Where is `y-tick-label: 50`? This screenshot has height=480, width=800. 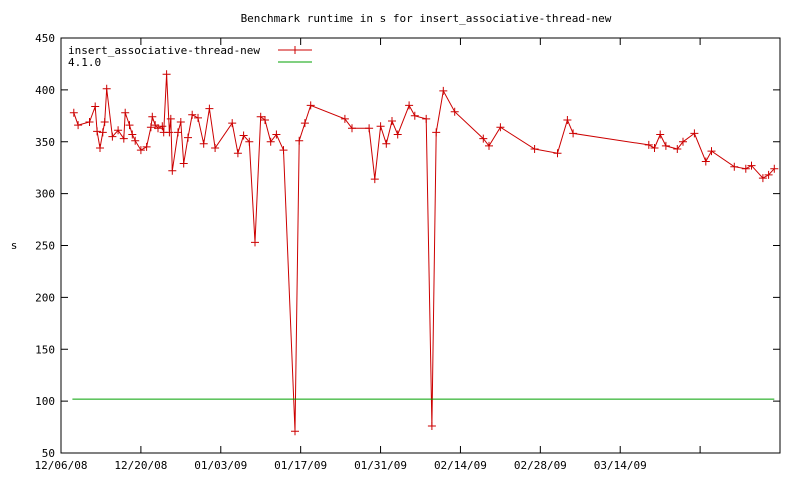
y-tick-label: 50 is located at coordinates (48, 453).